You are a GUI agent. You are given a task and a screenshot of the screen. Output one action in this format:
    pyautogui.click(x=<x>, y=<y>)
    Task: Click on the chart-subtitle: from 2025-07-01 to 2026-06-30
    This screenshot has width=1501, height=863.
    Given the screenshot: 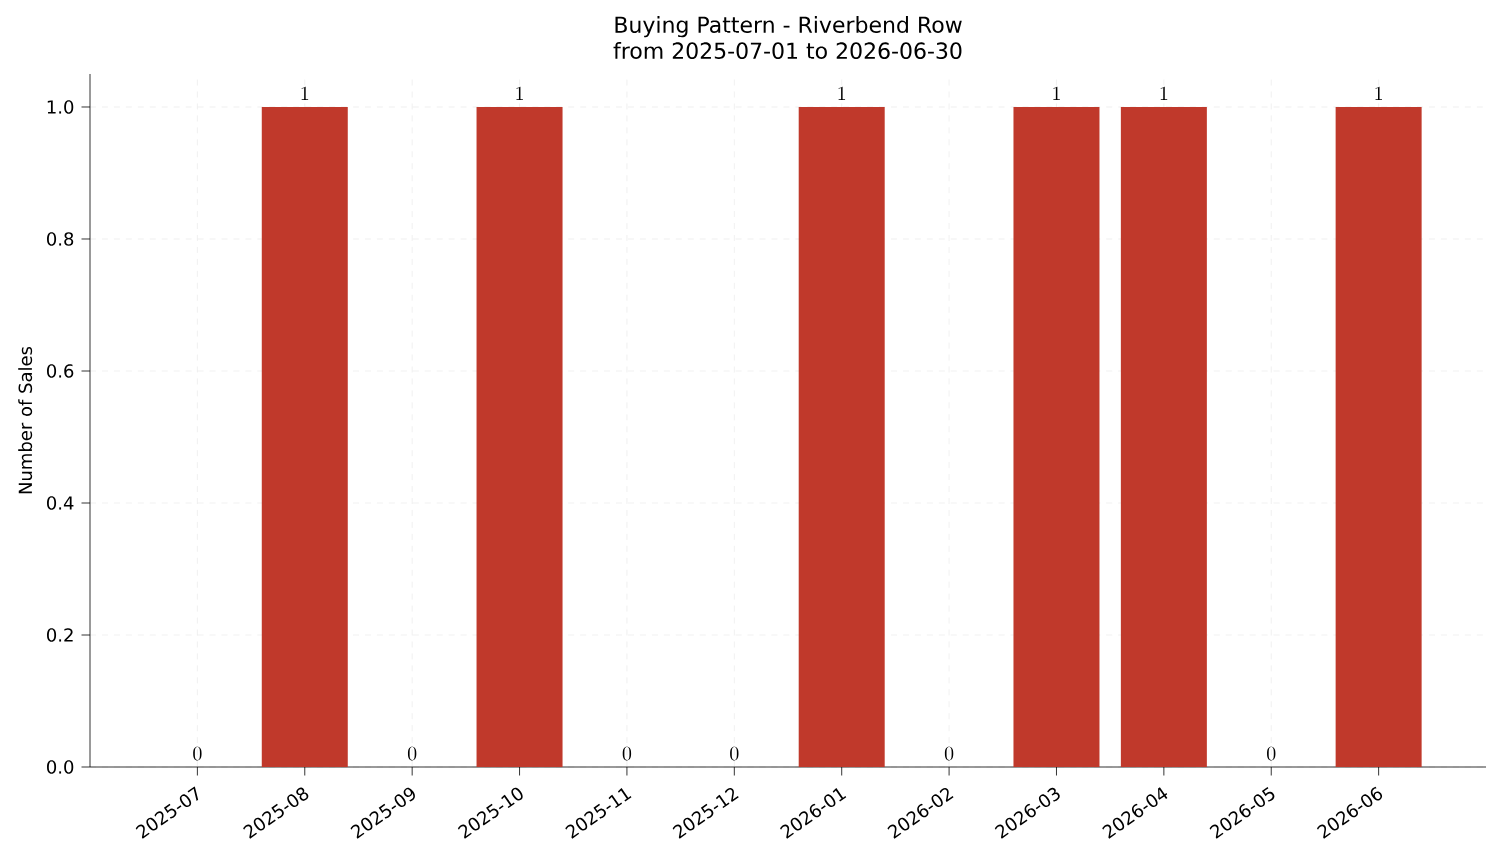 What is the action you would take?
    pyautogui.click(x=787, y=50)
    